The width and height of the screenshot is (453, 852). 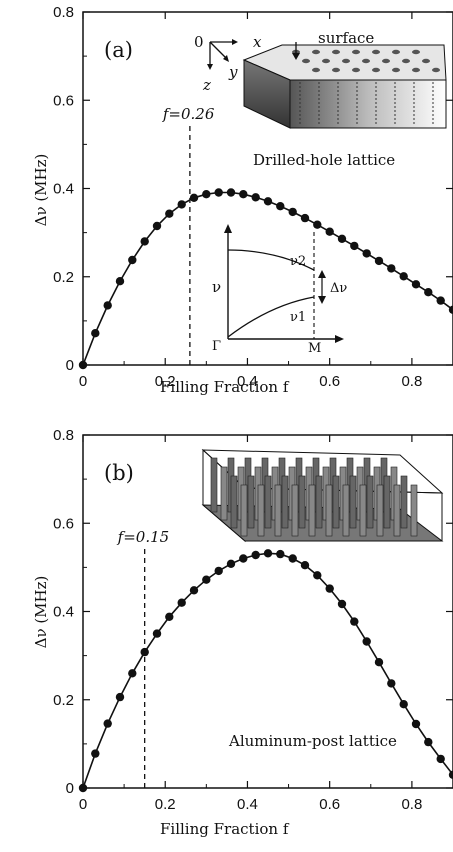 I want to click on x-tick-label: 0, so click(x=83, y=804).